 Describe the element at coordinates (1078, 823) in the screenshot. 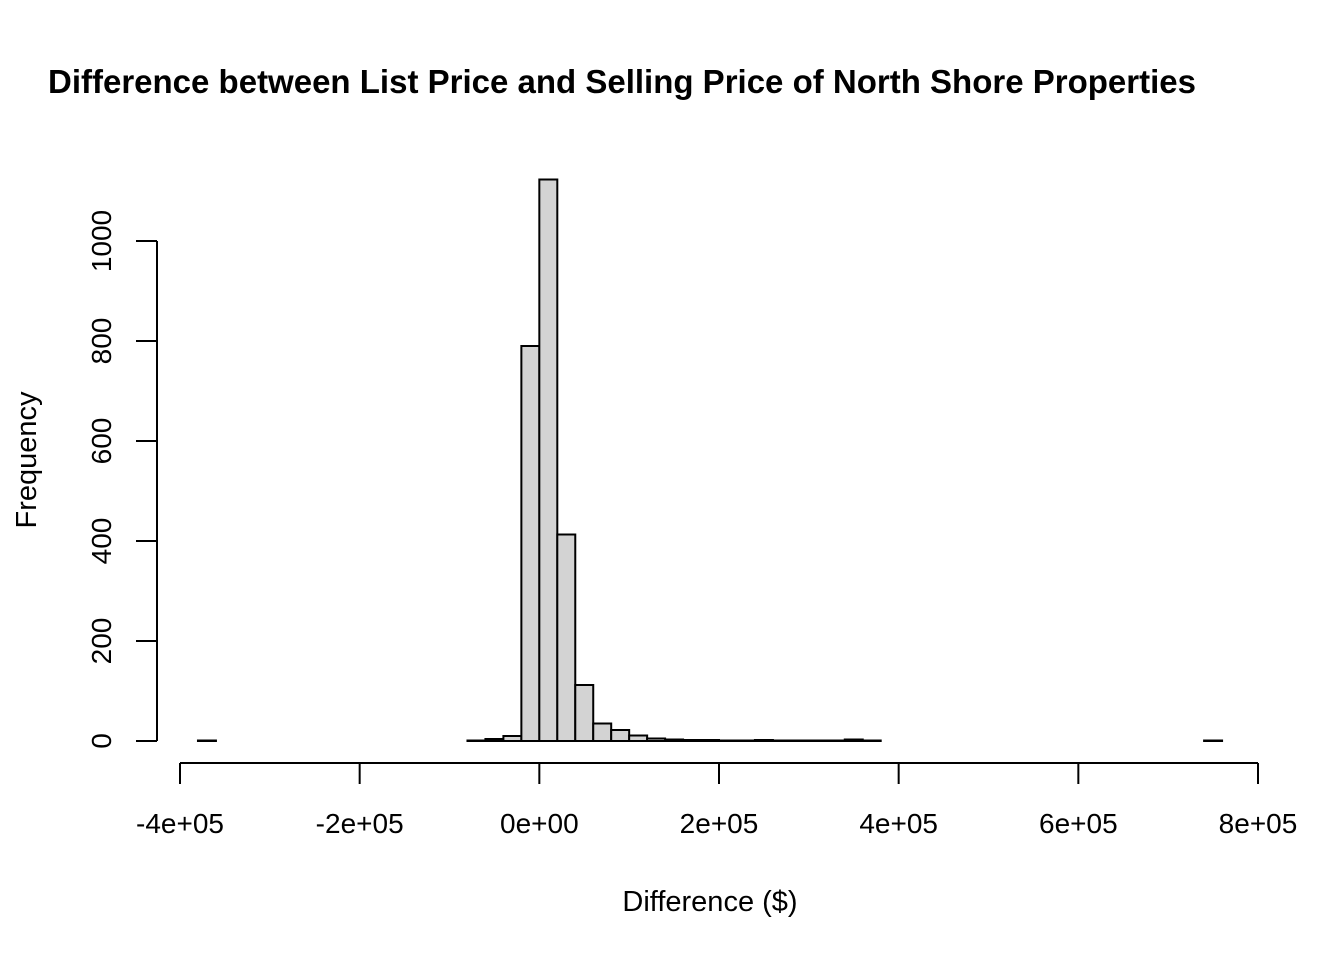

I see `x-tick-label: 6e+05` at that location.